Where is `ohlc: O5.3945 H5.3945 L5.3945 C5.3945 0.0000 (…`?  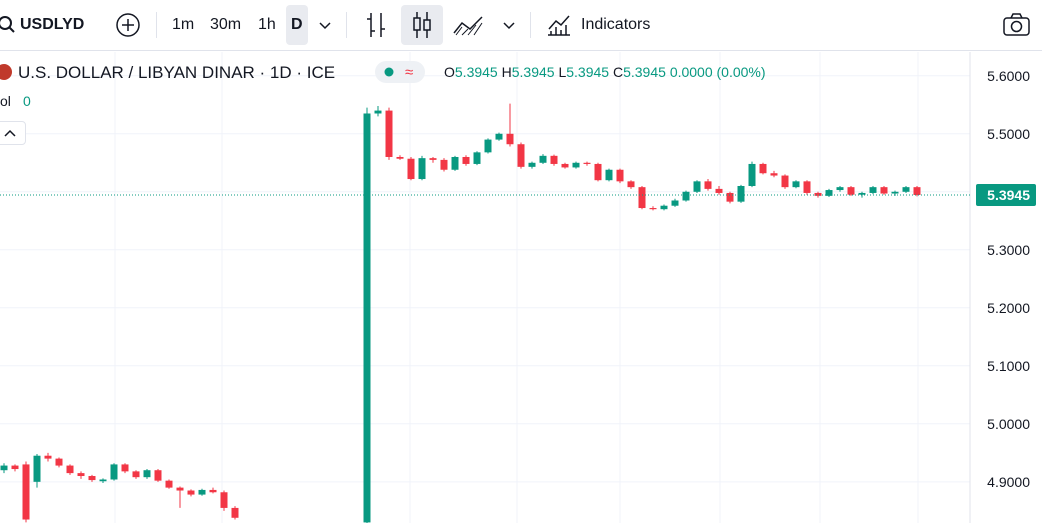
ohlc: O5.3945 H5.3945 L5.3945 C5.3945 0.0000 (… is located at coordinates (605, 72).